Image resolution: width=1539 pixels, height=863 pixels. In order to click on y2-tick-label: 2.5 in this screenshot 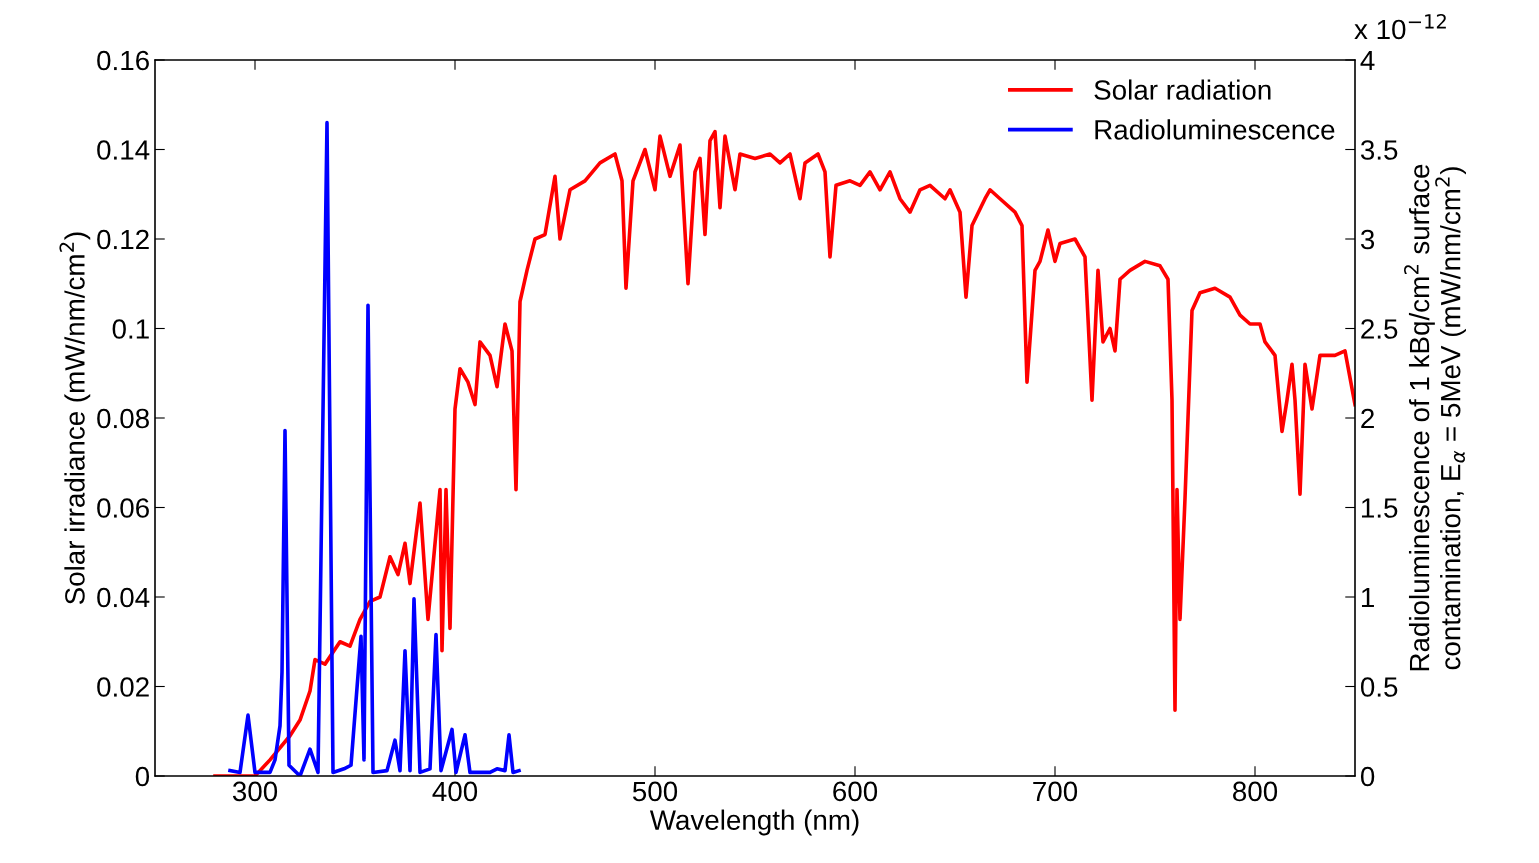, I will do `click(1379, 329)`.